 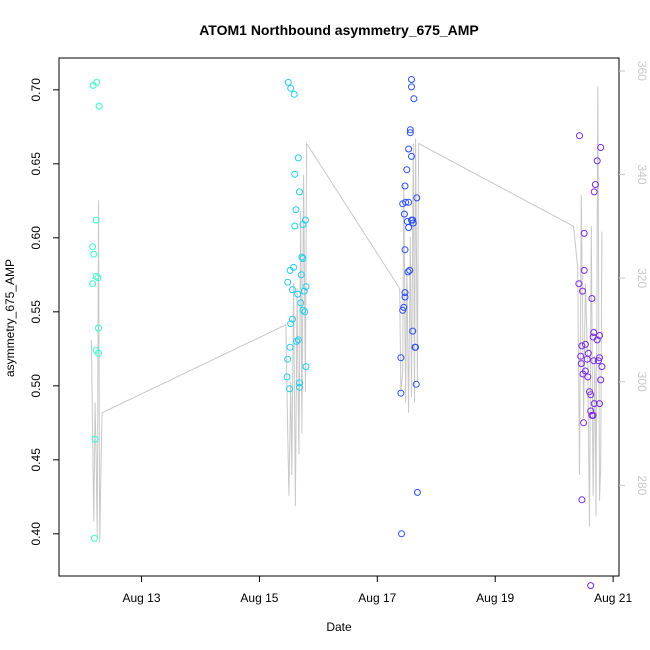 I want to click on y2-tick-label: 360, so click(x=642, y=71).